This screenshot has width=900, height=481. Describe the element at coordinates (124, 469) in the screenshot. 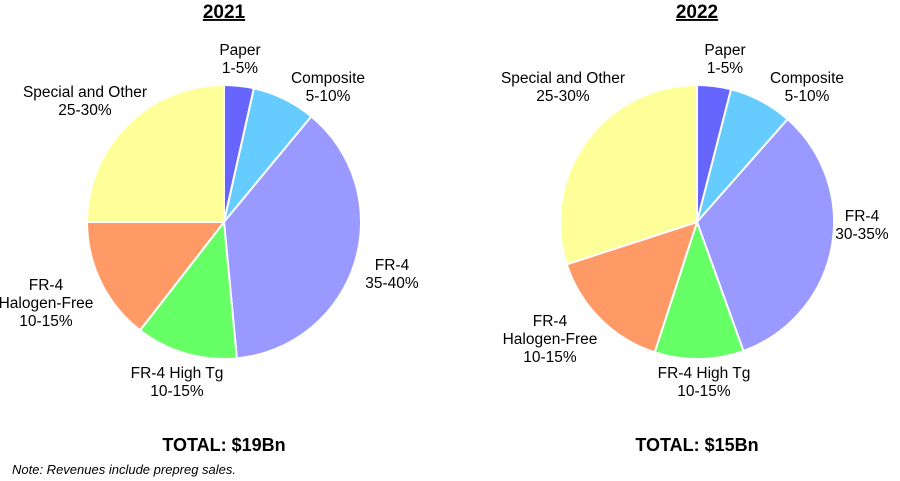

I see `footnote: Note: Revenues include prepreg sales.` at that location.